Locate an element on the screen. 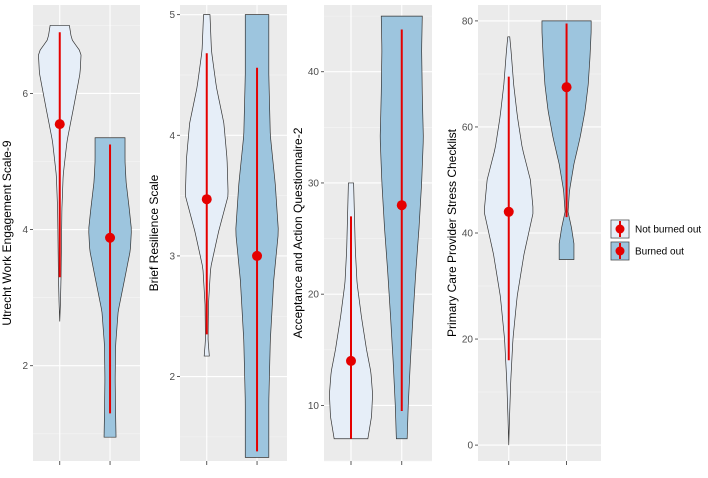 This screenshot has height=478, width=708. legend-label: Not burned out is located at coordinates (668, 230).